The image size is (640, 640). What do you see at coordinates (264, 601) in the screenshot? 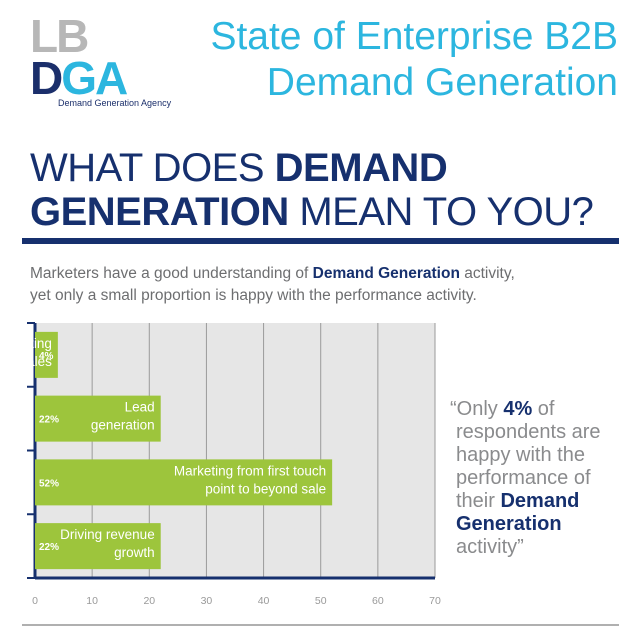
I see `x-tick-label: 40` at bounding box center [264, 601].